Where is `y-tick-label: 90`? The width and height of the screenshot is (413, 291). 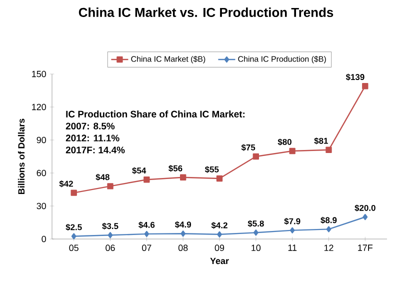 y-tick-label: 90 is located at coordinates (41, 140).